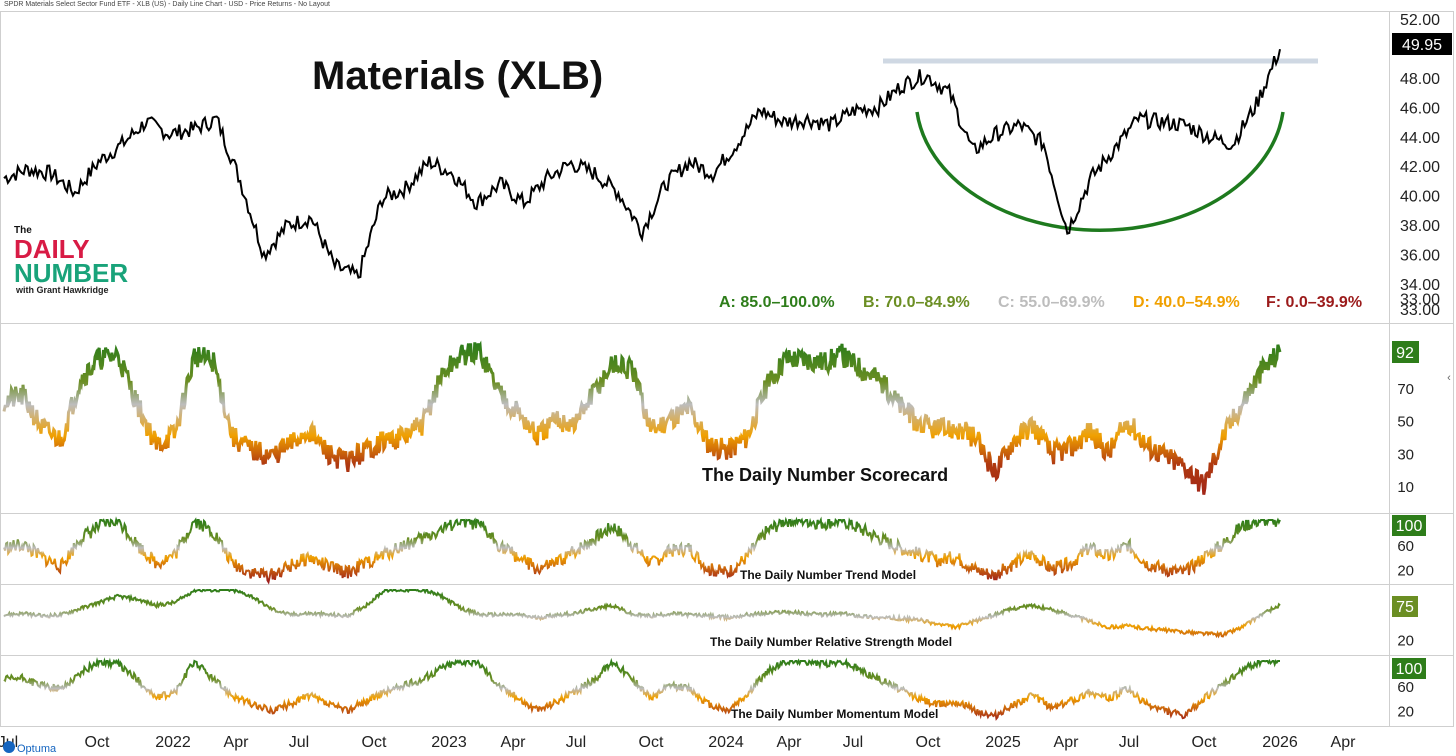  Describe the element at coordinates (642, 613) in the screenshot. I see `rs-series-line` at that location.